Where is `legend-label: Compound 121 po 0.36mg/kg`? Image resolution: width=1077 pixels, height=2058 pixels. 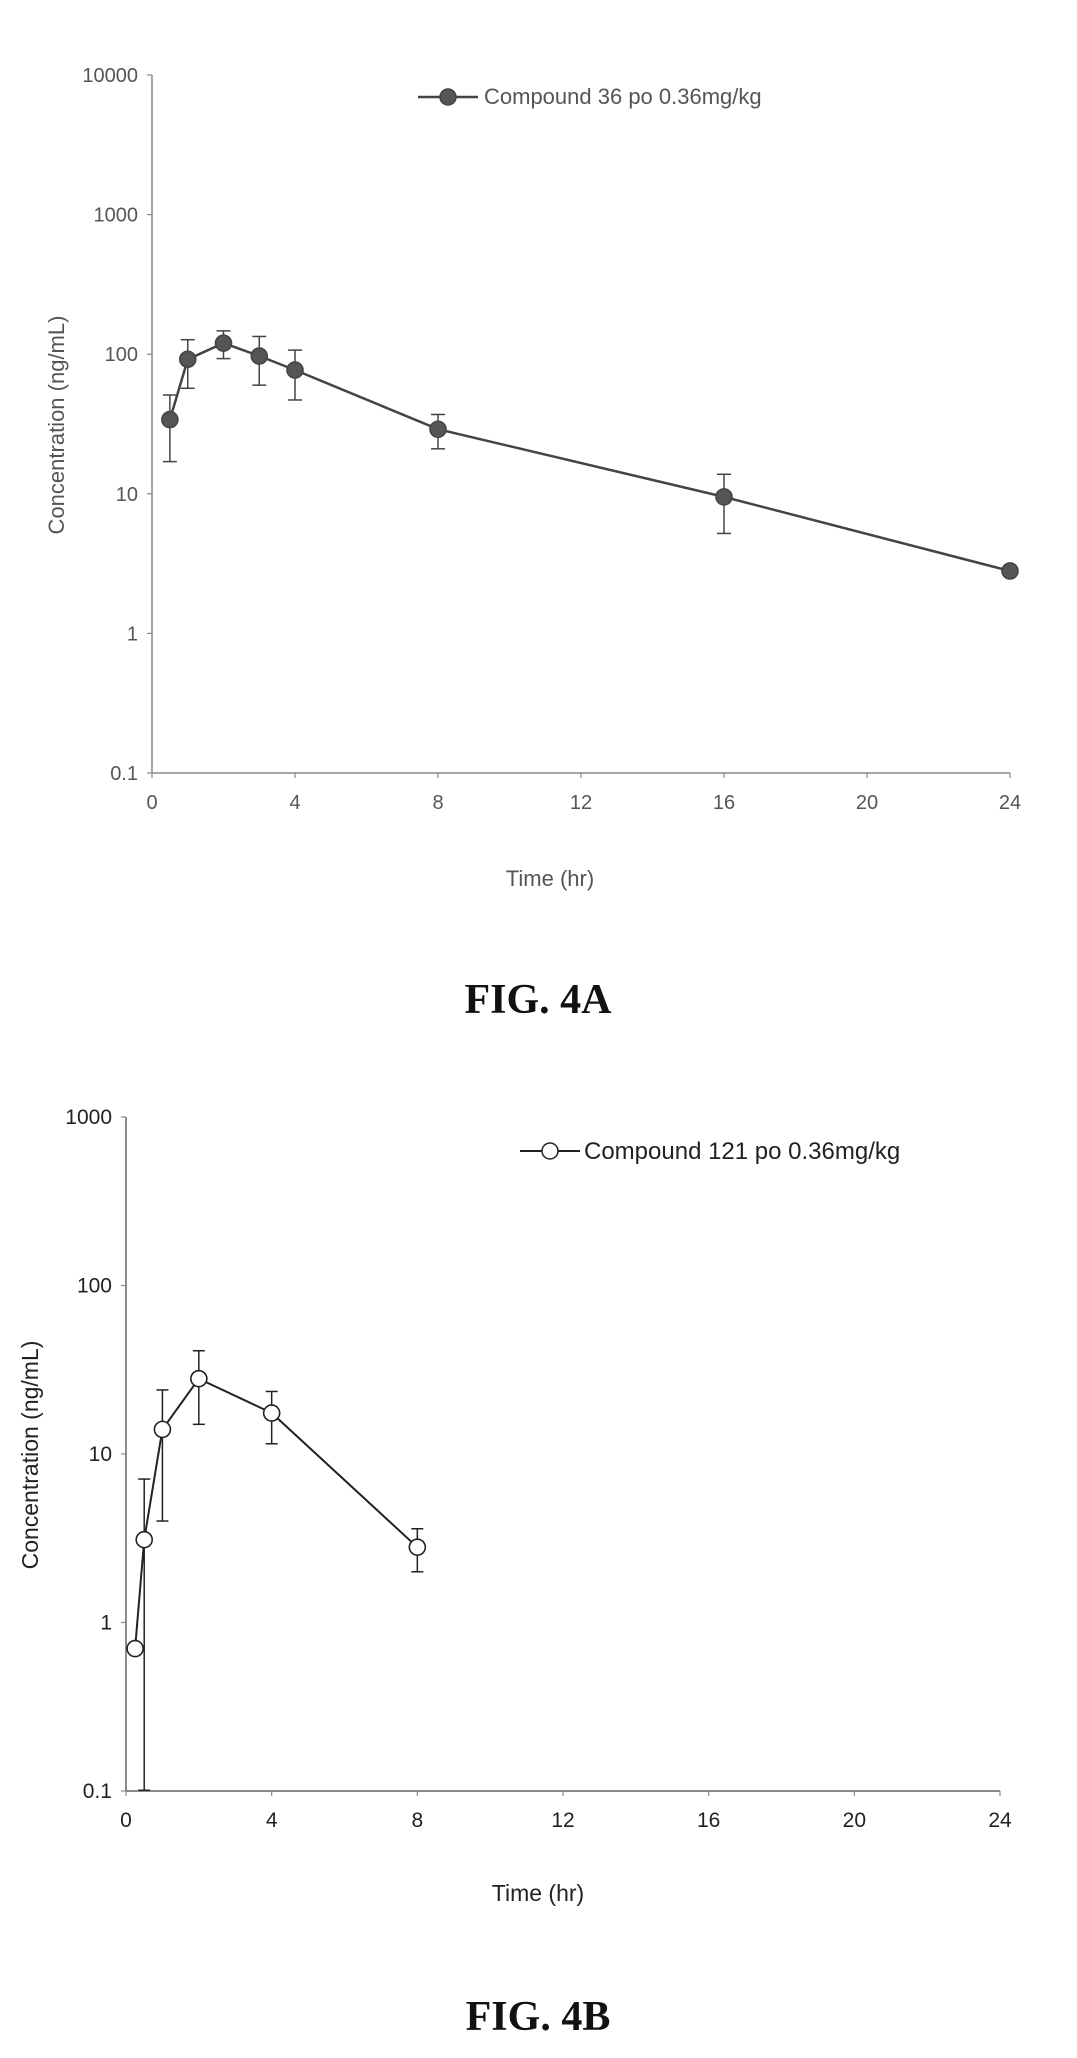 legend-label: Compound 121 po 0.36mg/kg is located at coordinates (742, 1151).